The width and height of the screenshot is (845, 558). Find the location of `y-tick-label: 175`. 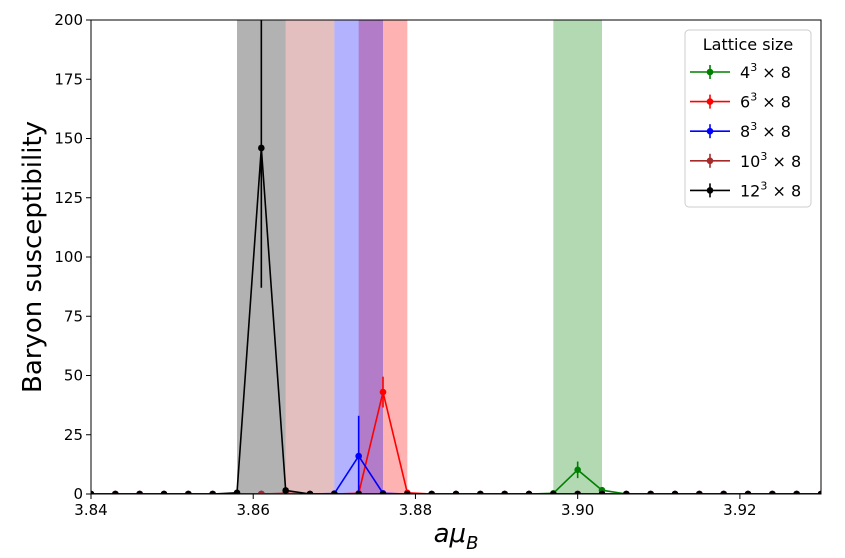

y-tick-label: 175 is located at coordinates (68, 79).